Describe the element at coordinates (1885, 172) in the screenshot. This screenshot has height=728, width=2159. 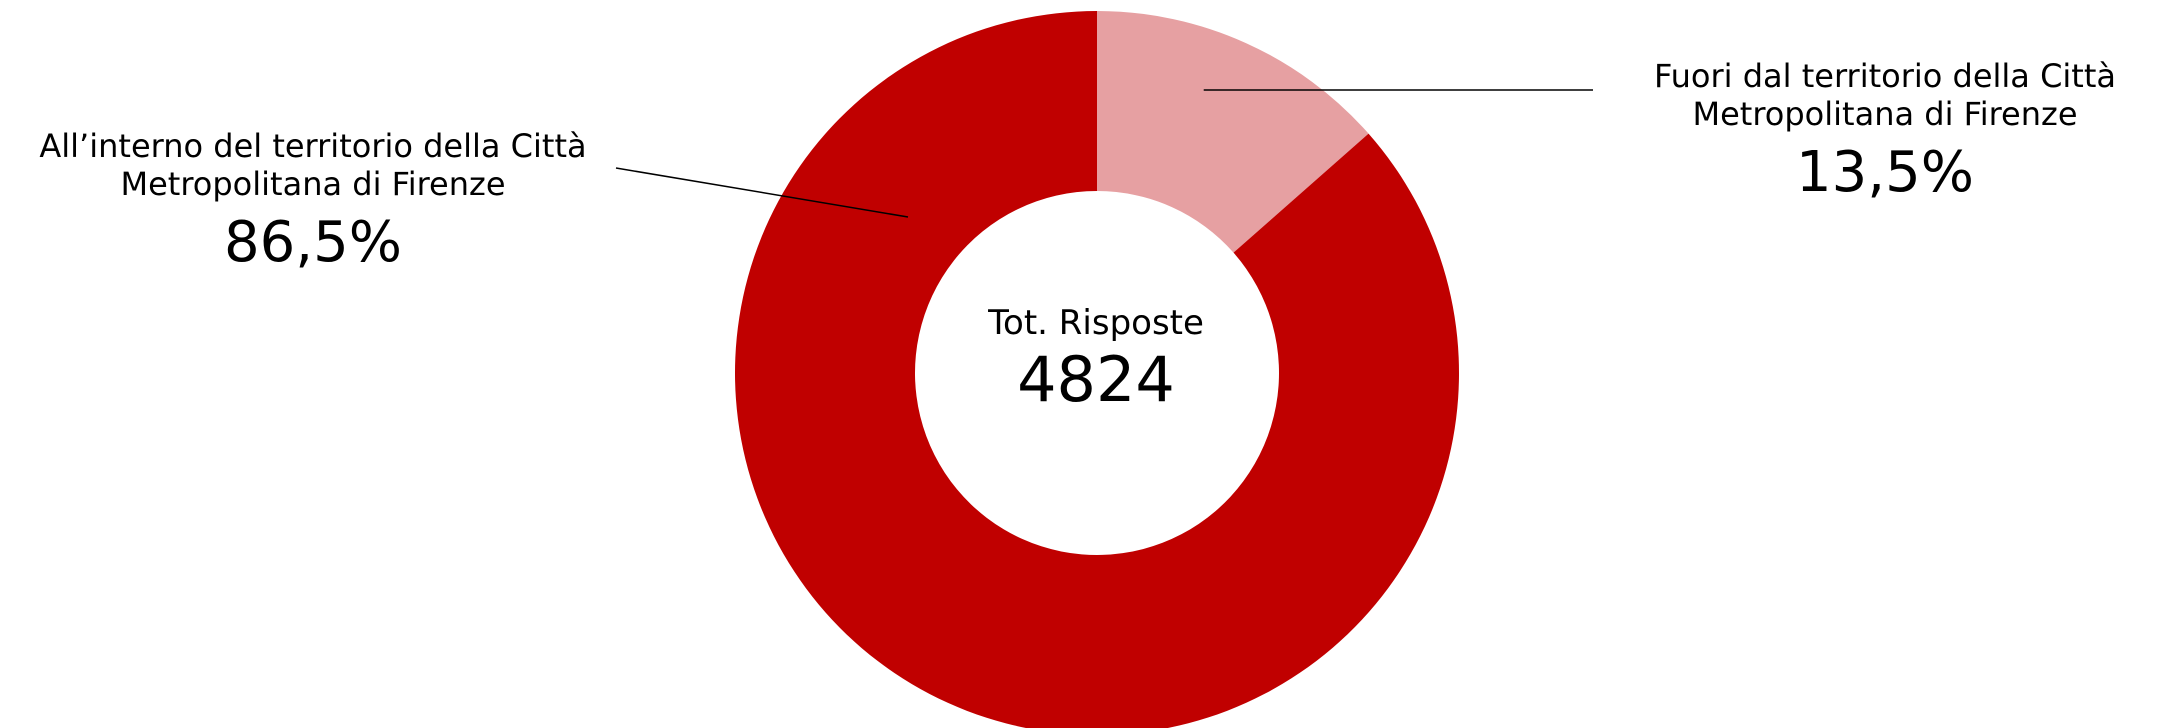
I see `slice-value-outside: 13,5%` at that location.